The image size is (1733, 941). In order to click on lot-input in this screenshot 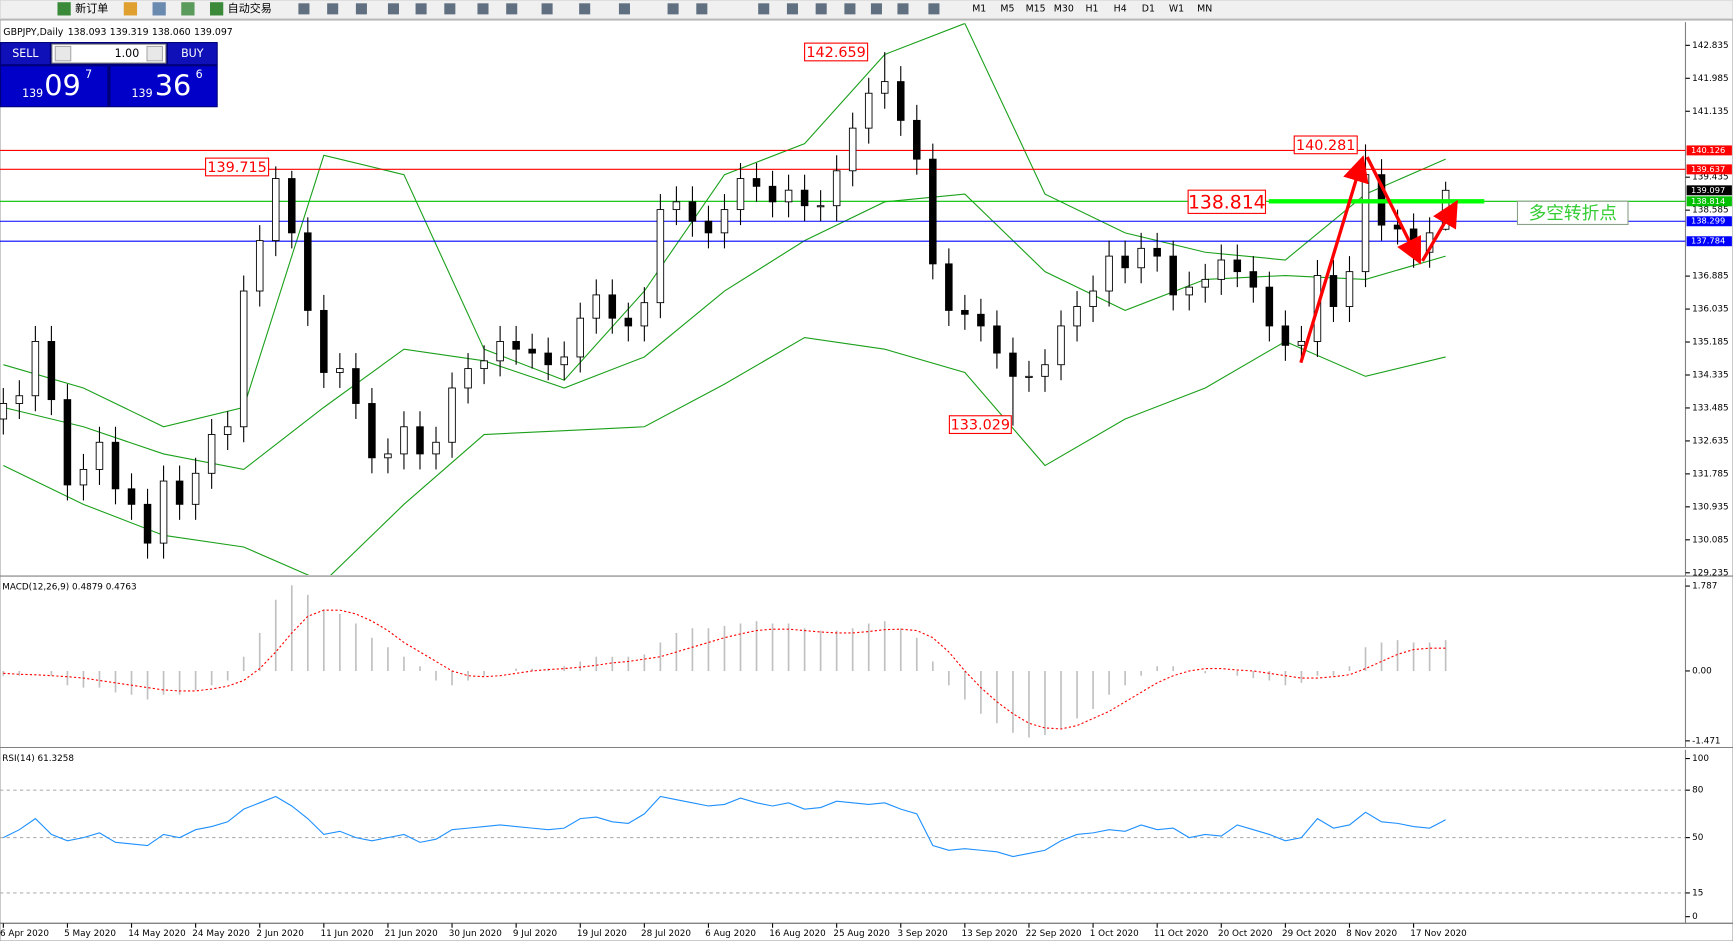, I will do `click(109, 53)`.